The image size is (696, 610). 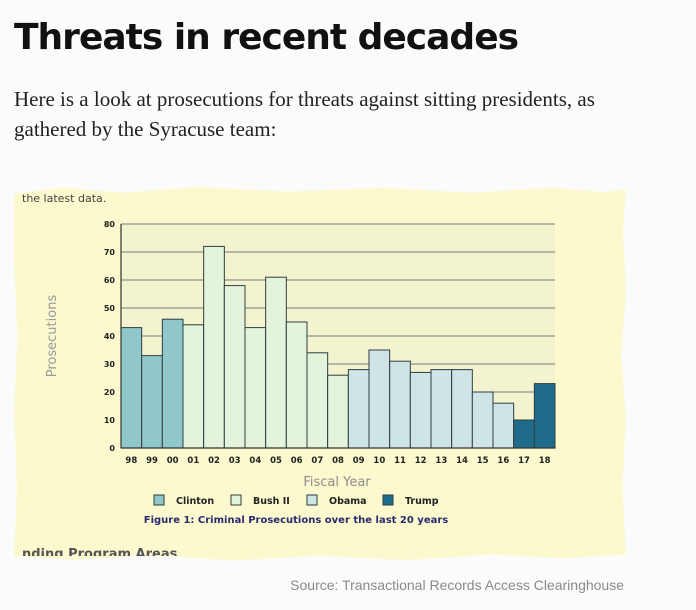 What do you see at coordinates (110, 392) in the screenshot?
I see `y-tick-label: 20` at bounding box center [110, 392].